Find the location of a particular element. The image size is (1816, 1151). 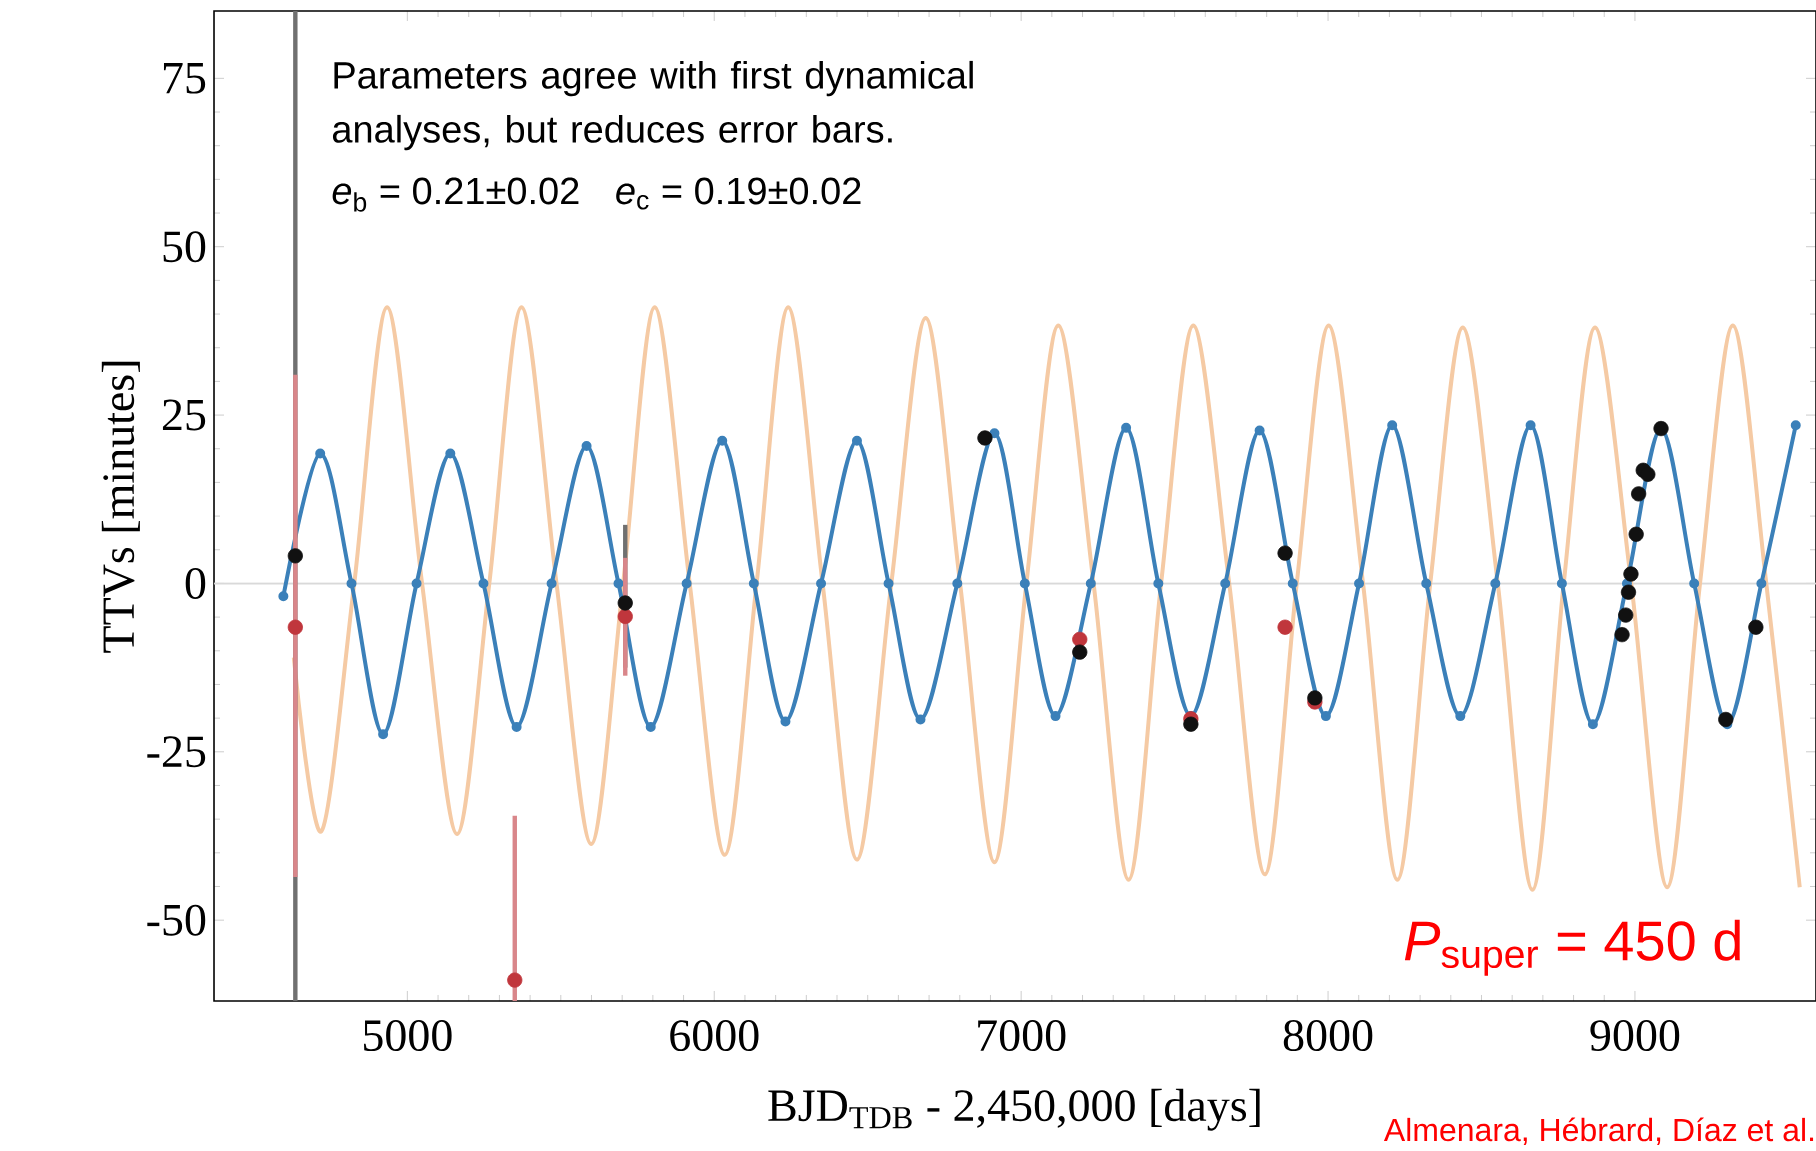

annotation: Parameters agree with first dynamical analyses, but reduces error bars. is located at coordinates (652, 105).